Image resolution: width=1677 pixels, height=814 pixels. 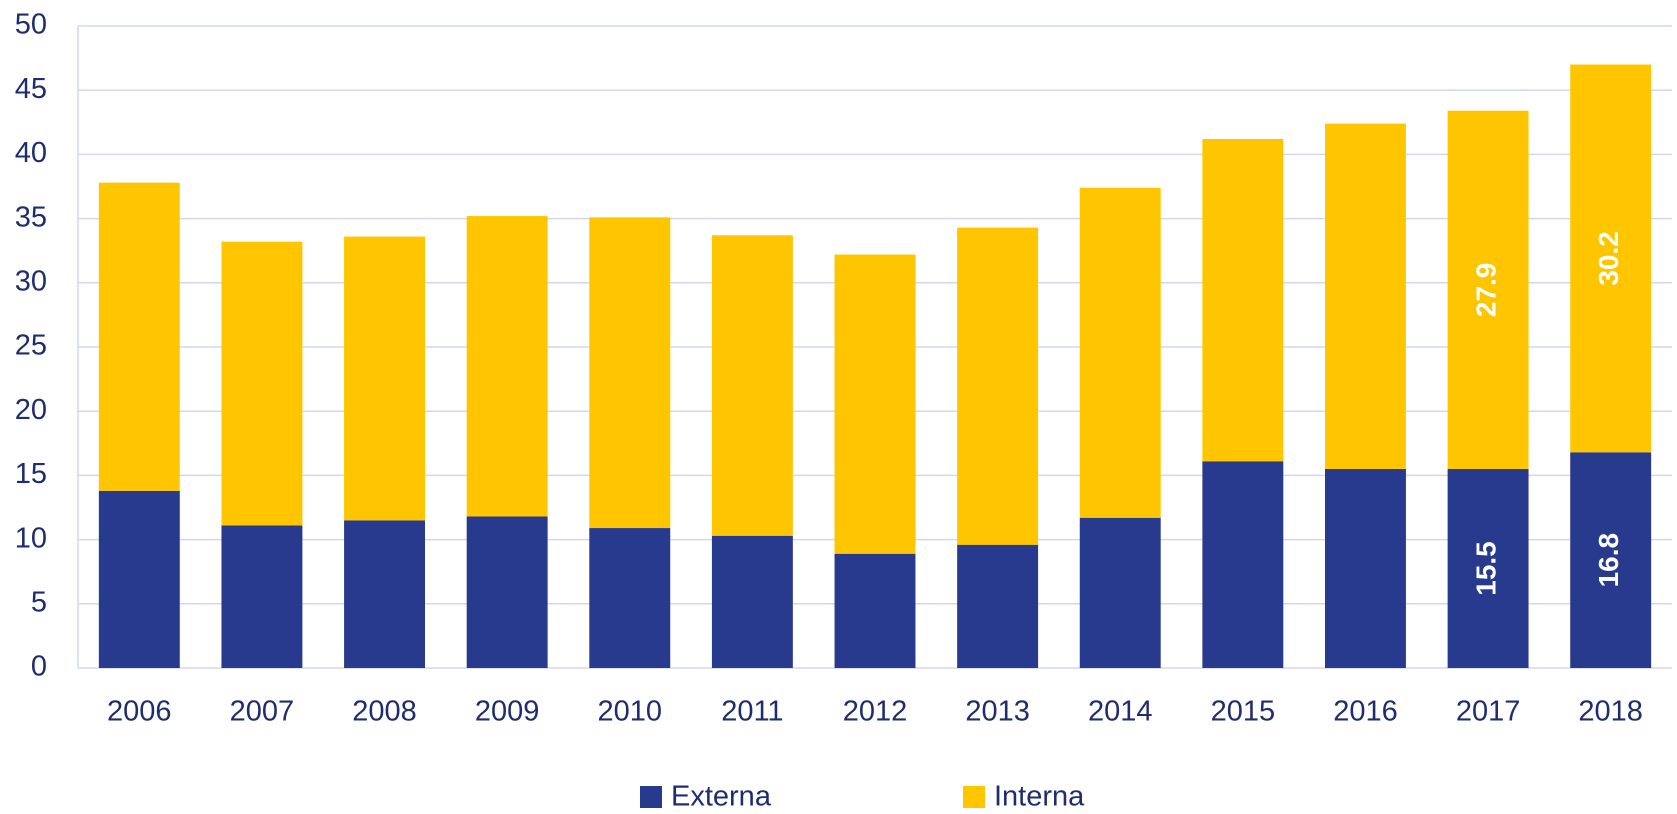 What do you see at coordinates (1608, 560) in the screenshot?
I see `value-label: 16.8` at bounding box center [1608, 560].